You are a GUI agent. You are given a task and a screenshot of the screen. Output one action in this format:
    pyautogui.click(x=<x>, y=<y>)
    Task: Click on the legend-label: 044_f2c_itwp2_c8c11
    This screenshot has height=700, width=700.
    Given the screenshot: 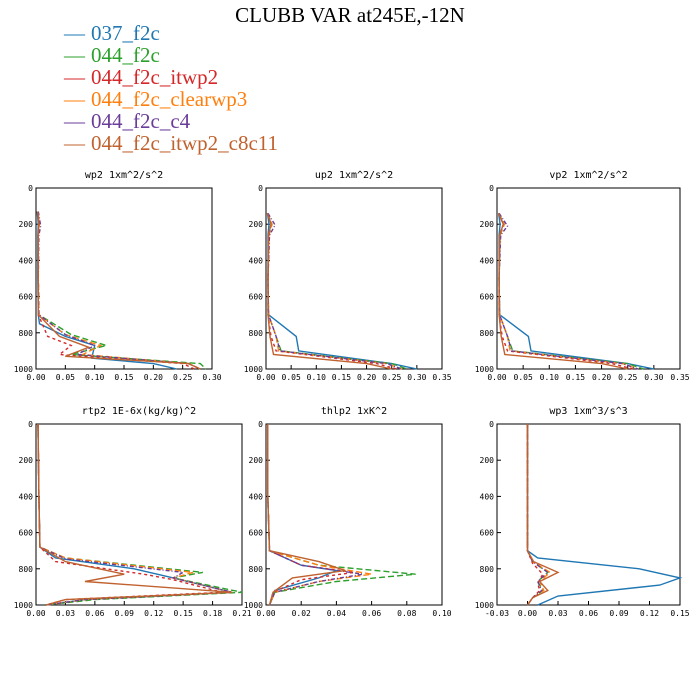 What is the action you would take?
    pyautogui.click(x=185, y=143)
    